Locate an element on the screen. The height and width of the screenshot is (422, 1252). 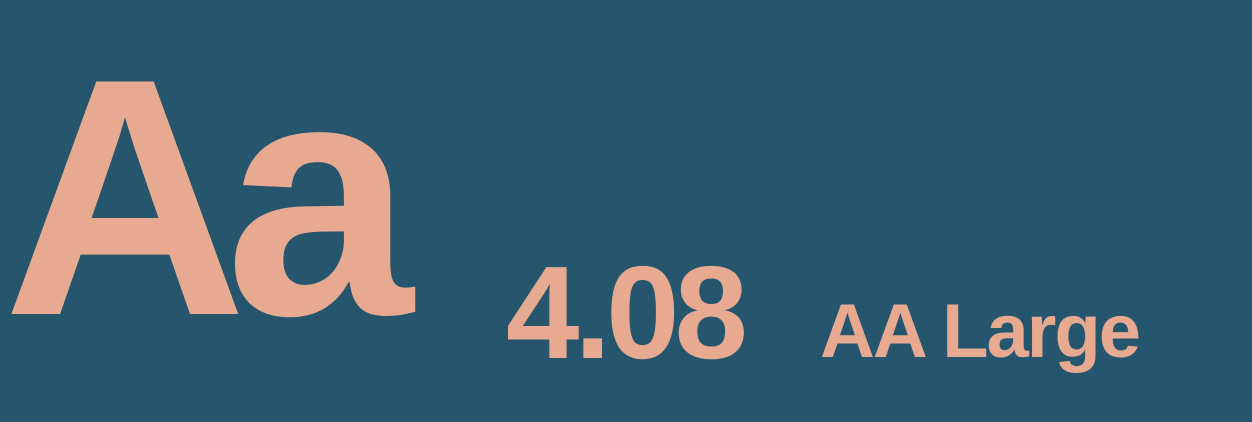
wcag-rating: AA Large is located at coordinates (980, 331).